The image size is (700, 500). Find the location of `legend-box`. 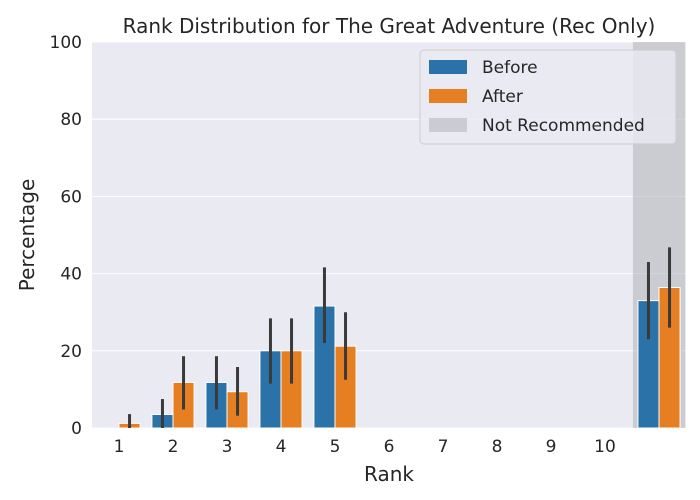

legend-box is located at coordinates (548, 97).